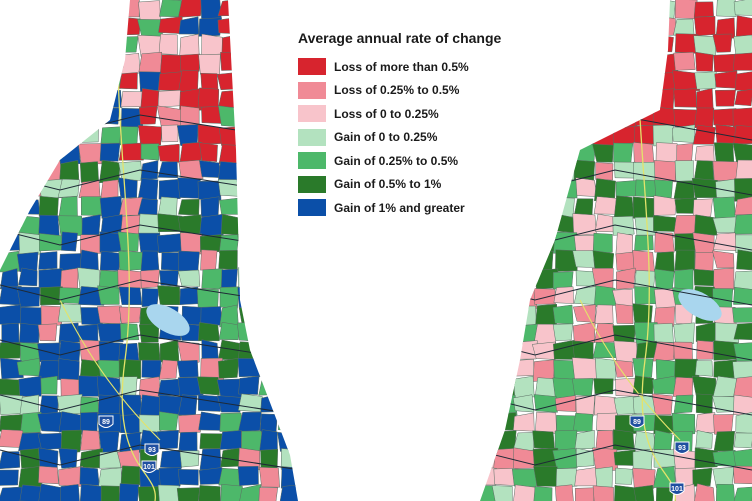  What do you see at coordinates (396, 160) in the screenshot?
I see `legend-label: Gain of 0.25% to 0.5%` at bounding box center [396, 160].